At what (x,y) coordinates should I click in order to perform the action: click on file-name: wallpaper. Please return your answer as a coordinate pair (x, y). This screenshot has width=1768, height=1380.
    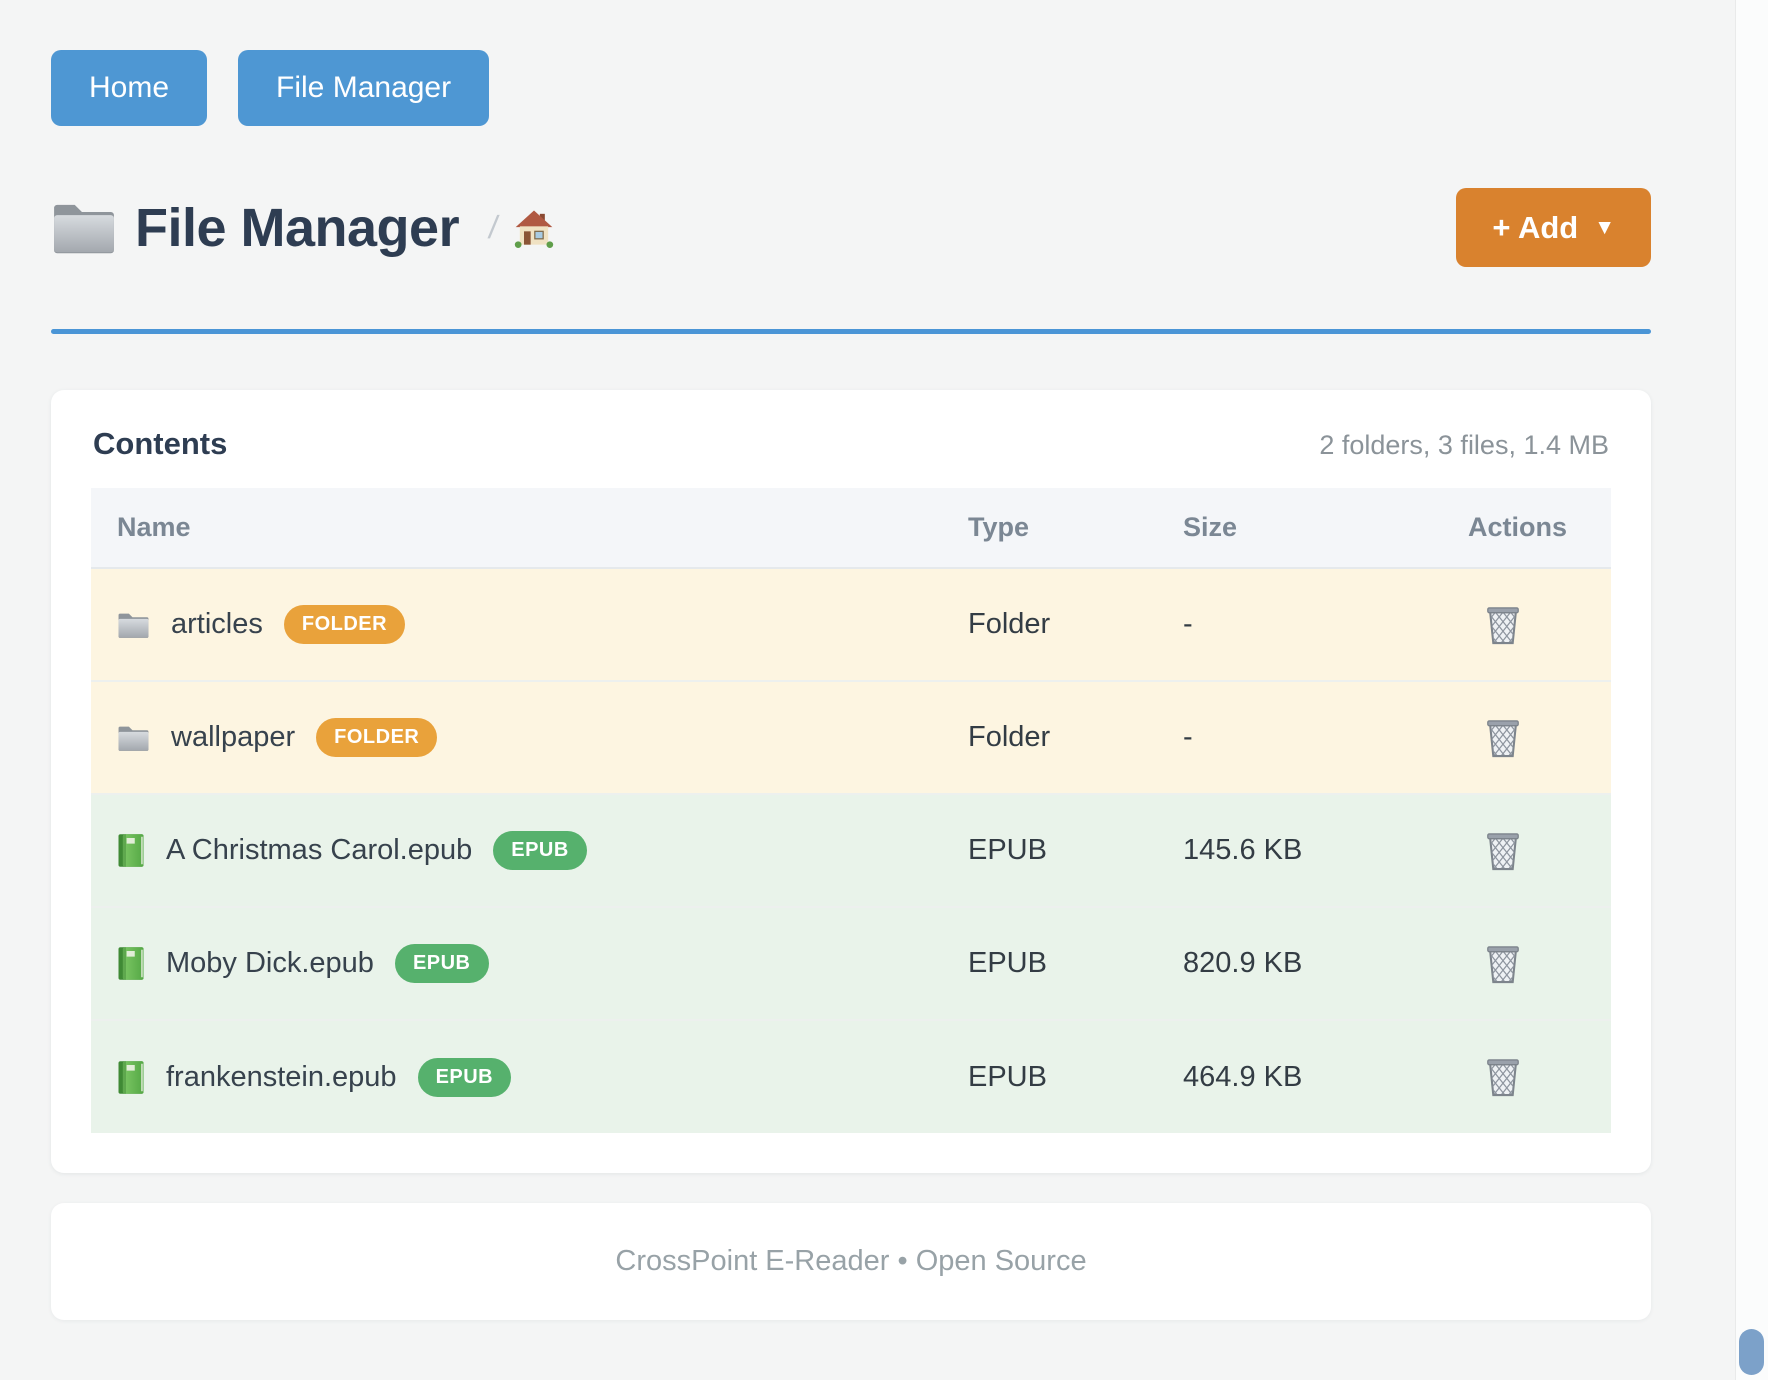
    Looking at the image, I should click on (233, 737).